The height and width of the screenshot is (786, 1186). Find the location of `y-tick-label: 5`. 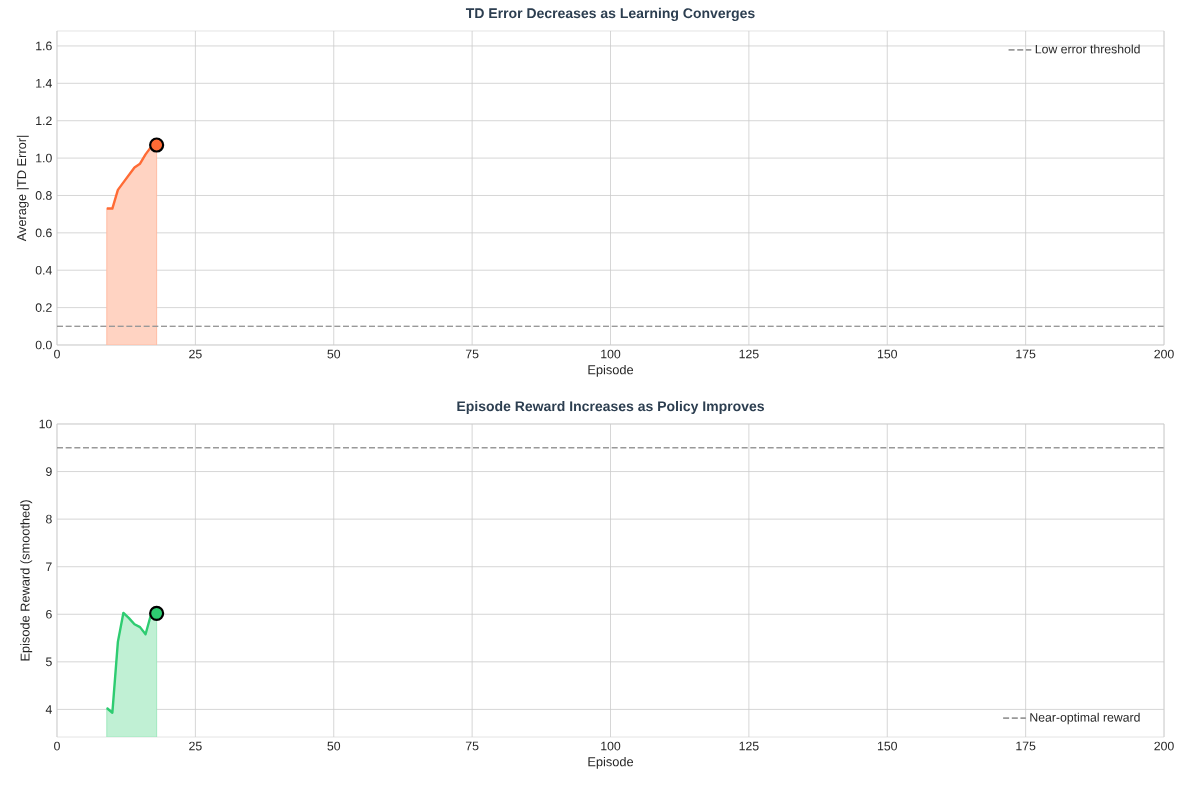

y-tick-label: 5 is located at coordinates (48, 662).